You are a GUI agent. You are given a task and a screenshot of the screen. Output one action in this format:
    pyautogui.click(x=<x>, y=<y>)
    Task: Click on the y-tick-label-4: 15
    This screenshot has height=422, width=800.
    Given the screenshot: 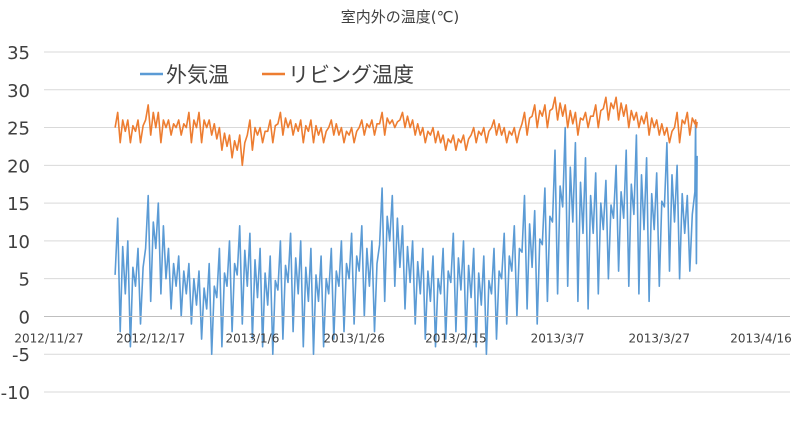 What is the action you would take?
    pyautogui.click(x=18, y=204)
    